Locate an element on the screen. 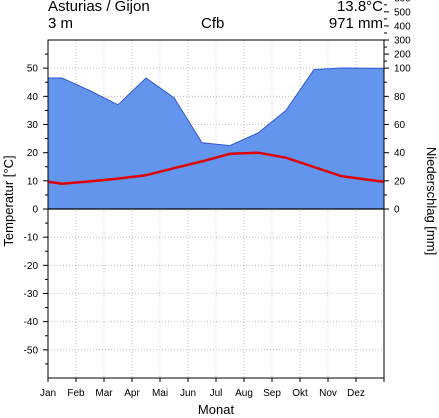 Image resolution: width=439 pixels, height=418 pixels. temperature-tick-label: -40 is located at coordinates (31, 322).